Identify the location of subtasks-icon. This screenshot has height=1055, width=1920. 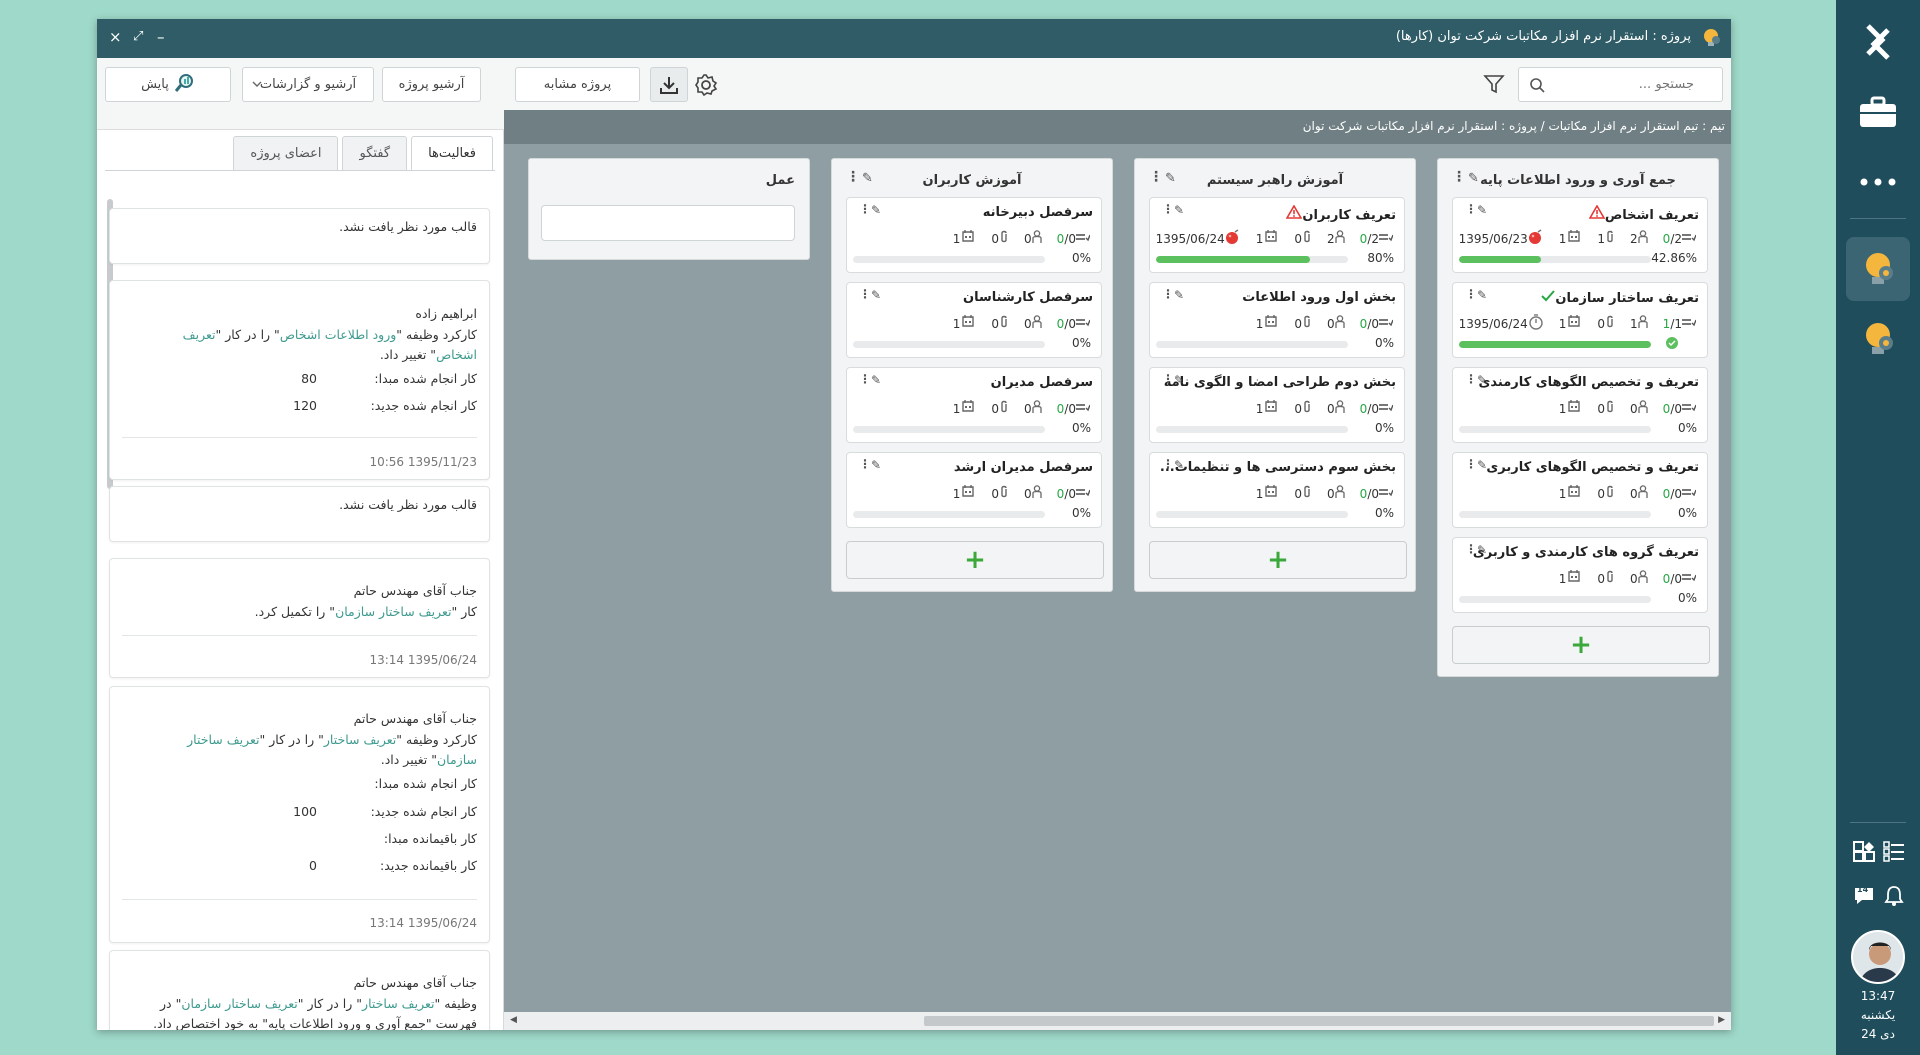
(1083, 324).